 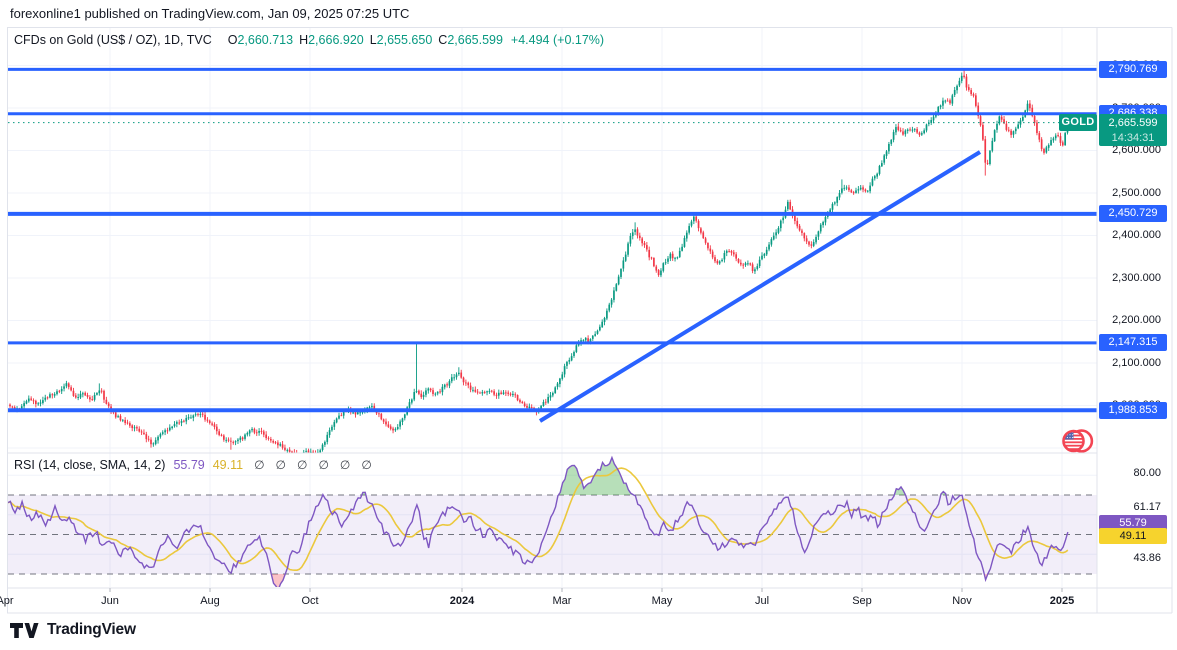 I want to click on close-value: 2,665.599, so click(x=475, y=40).